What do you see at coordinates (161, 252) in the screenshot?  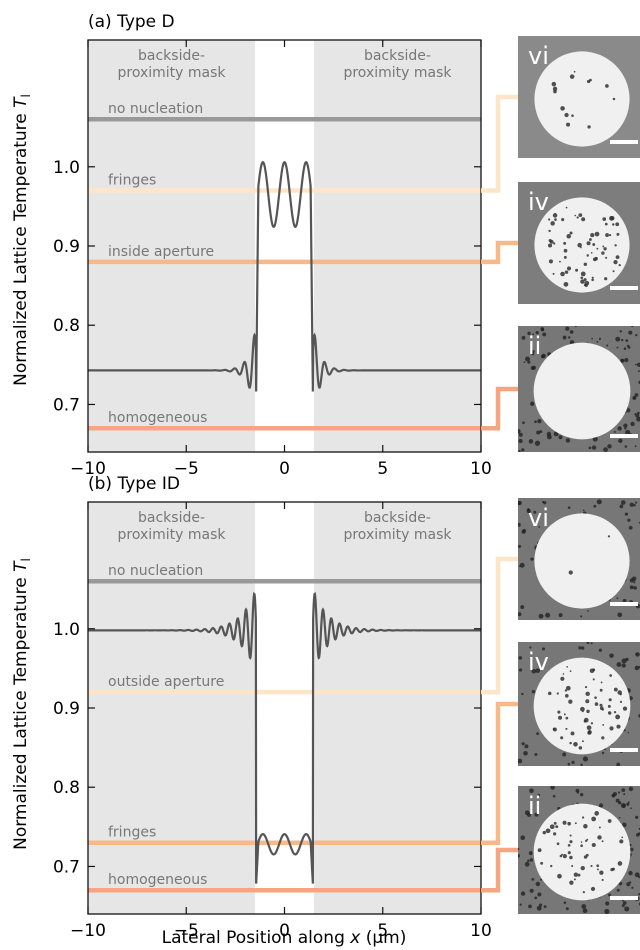 I see `threshold-label: inside aperture` at bounding box center [161, 252].